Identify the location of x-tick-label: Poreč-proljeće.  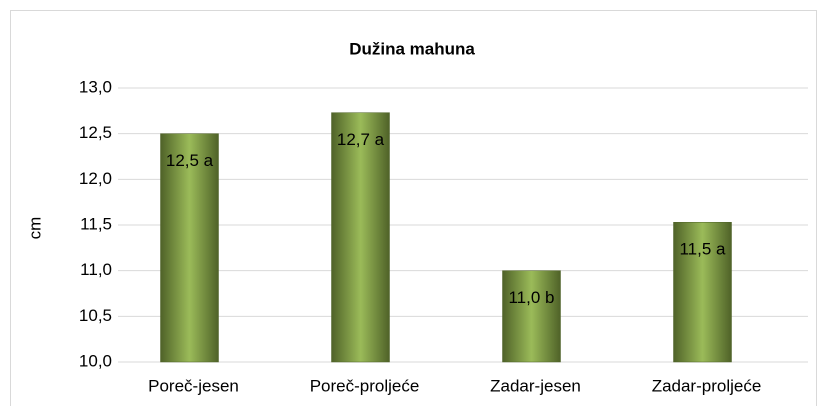
(365, 385).